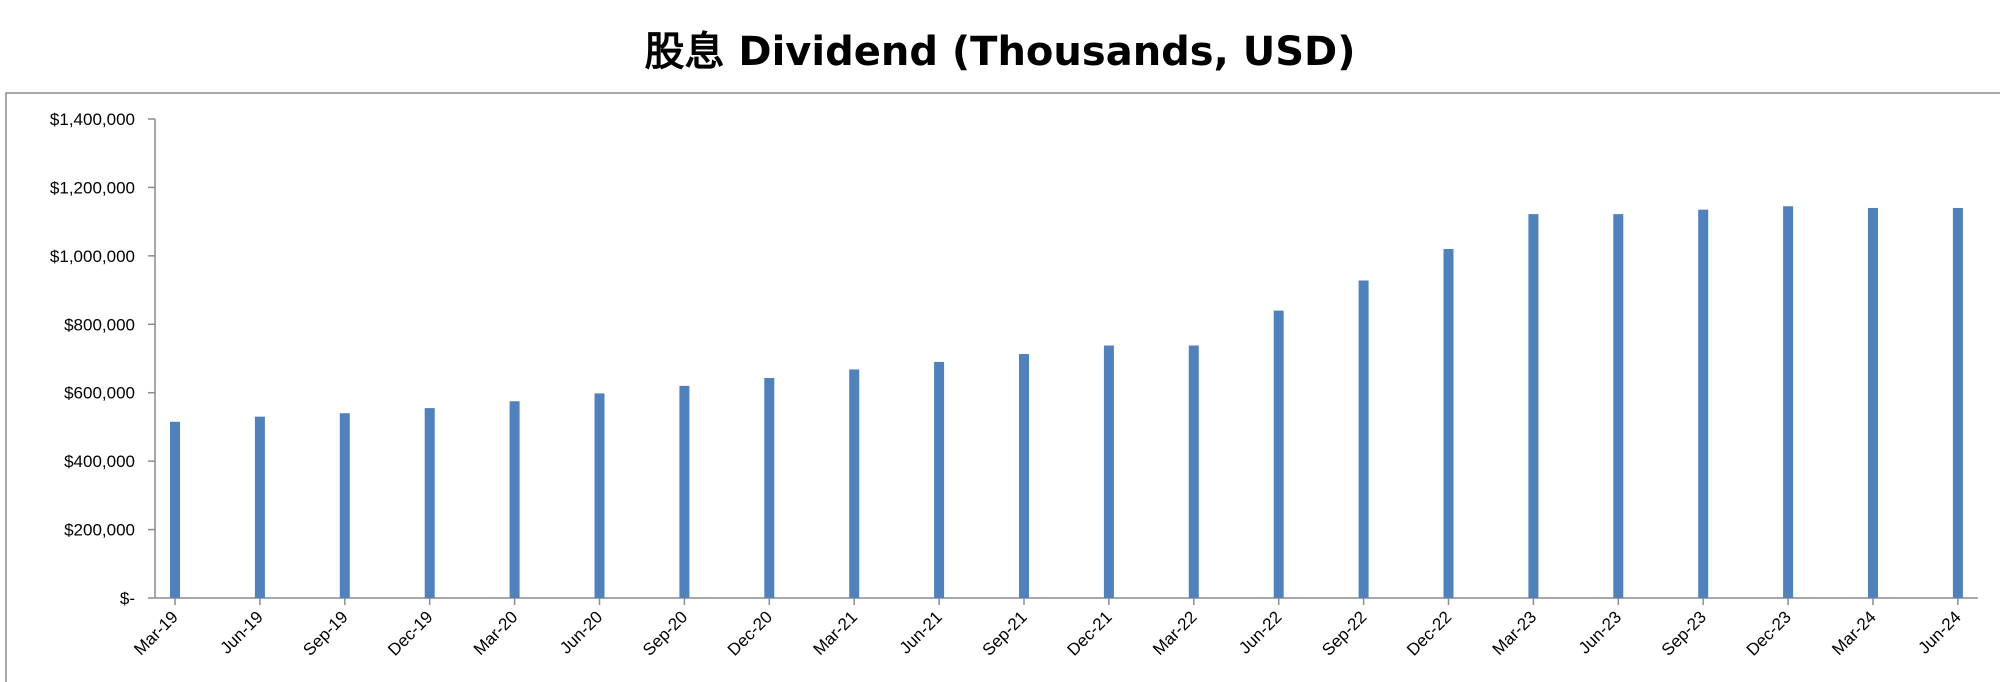 This screenshot has width=2000, height=682. What do you see at coordinates (496, 633) in the screenshot?
I see `x-tick-label: Mar-20` at bounding box center [496, 633].